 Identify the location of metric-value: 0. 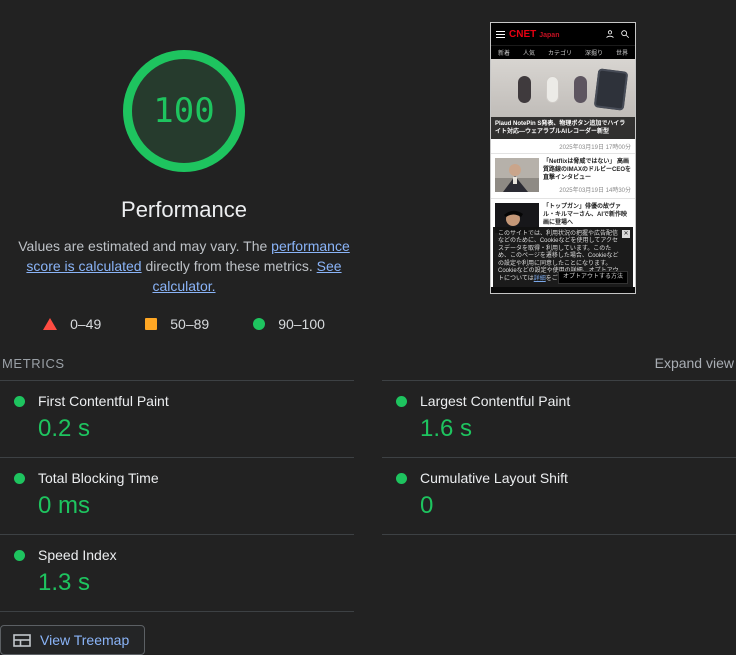
(427, 505).